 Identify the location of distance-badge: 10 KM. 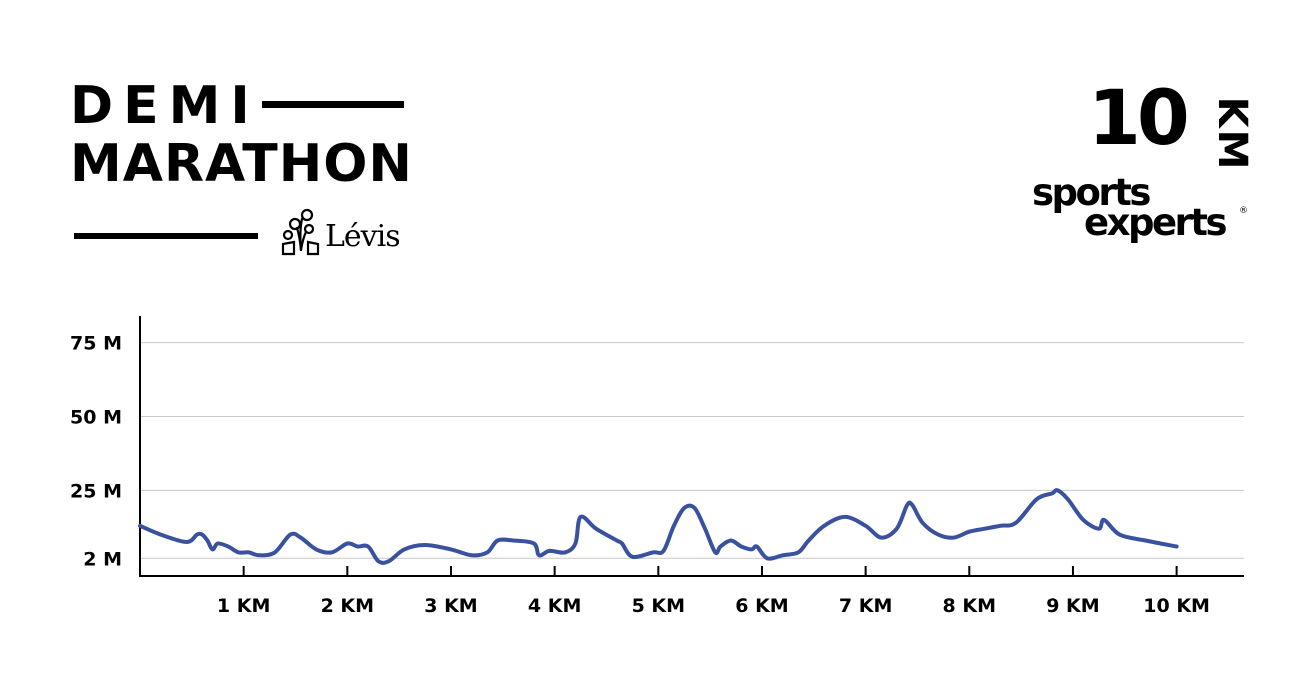
(1171, 122).